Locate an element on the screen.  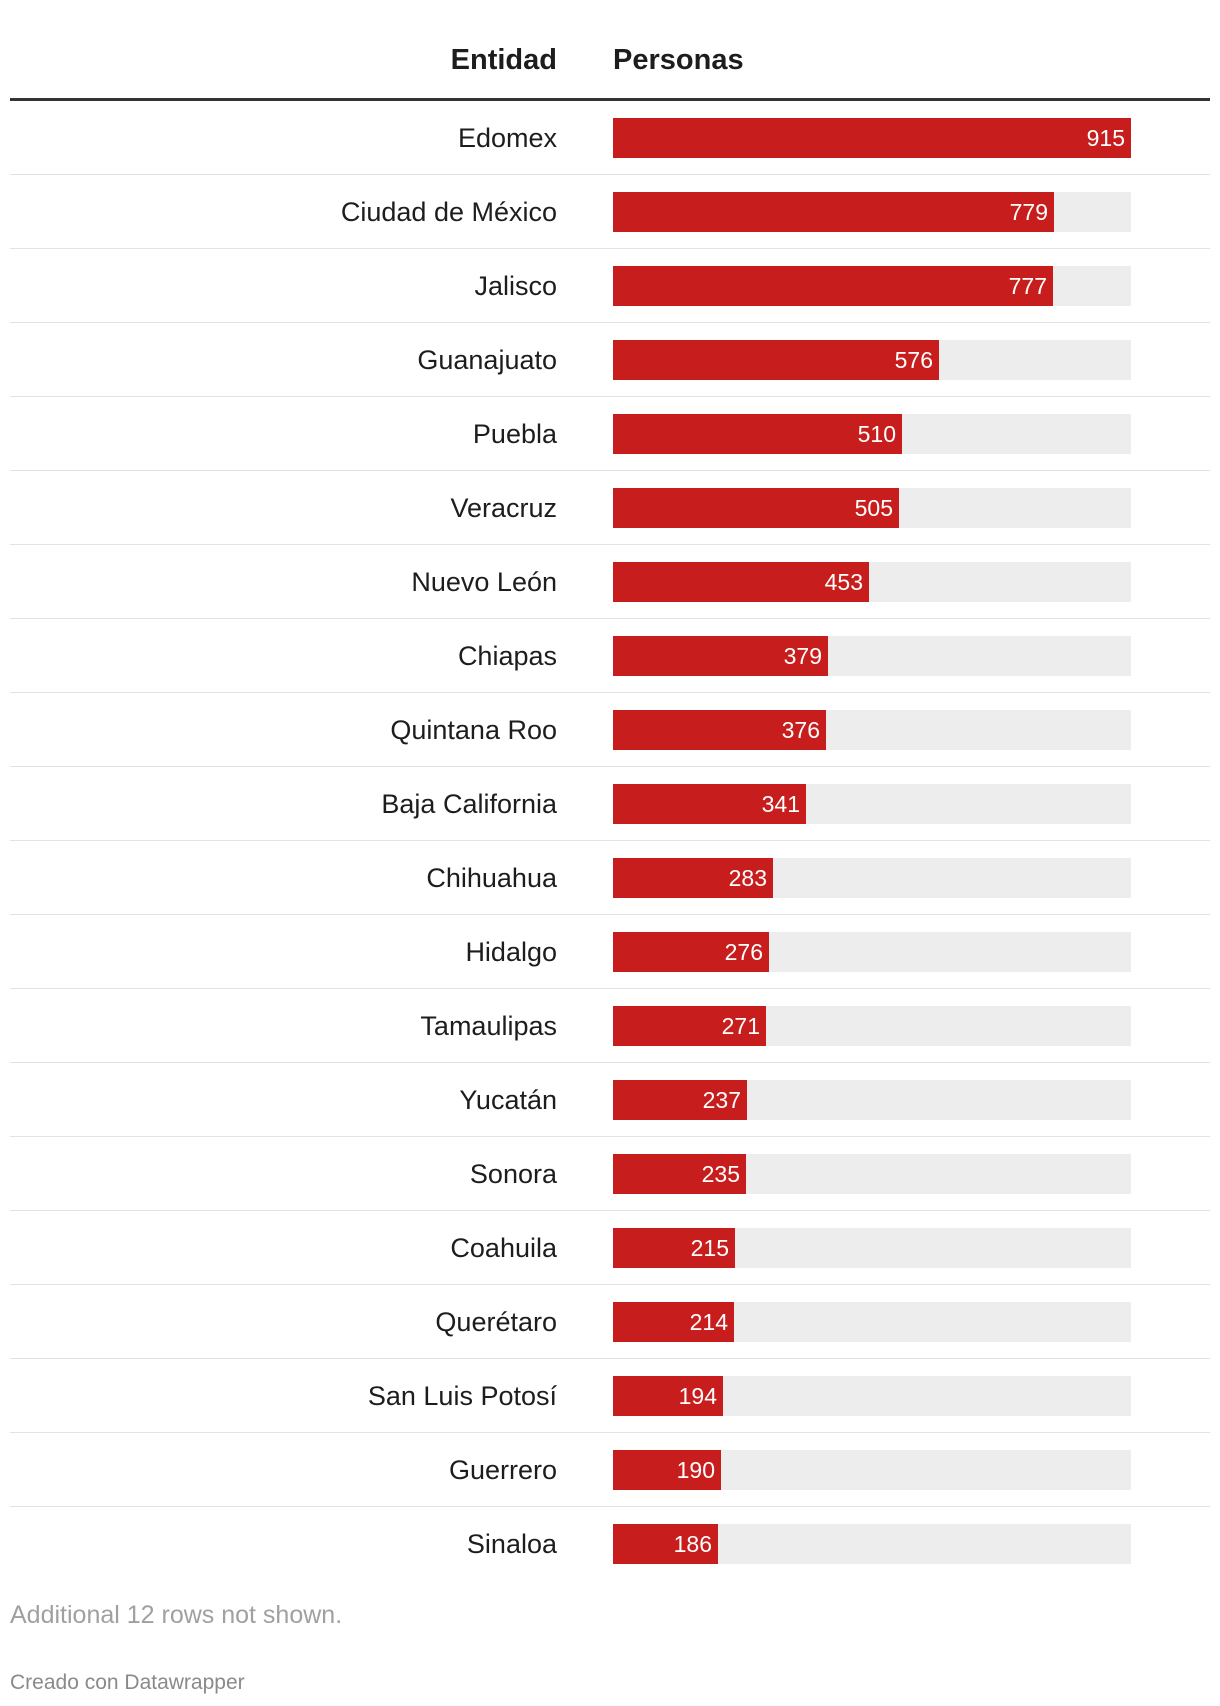
table-row: Yucatán 237 is located at coordinates (610, 1100).